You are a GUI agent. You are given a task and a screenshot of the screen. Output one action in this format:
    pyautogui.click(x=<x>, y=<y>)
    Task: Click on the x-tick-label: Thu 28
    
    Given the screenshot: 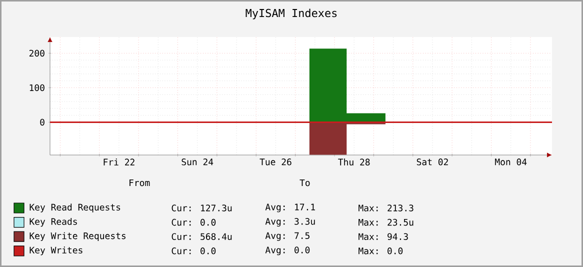 What is the action you would take?
    pyautogui.click(x=354, y=162)
    